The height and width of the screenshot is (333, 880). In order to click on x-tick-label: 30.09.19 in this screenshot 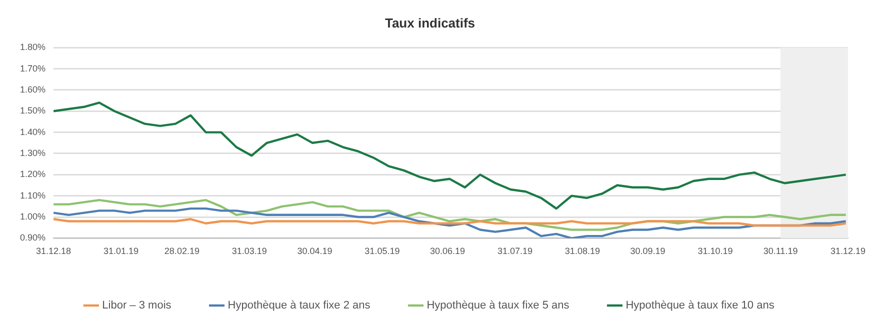, I will do `click(648, 251)`.